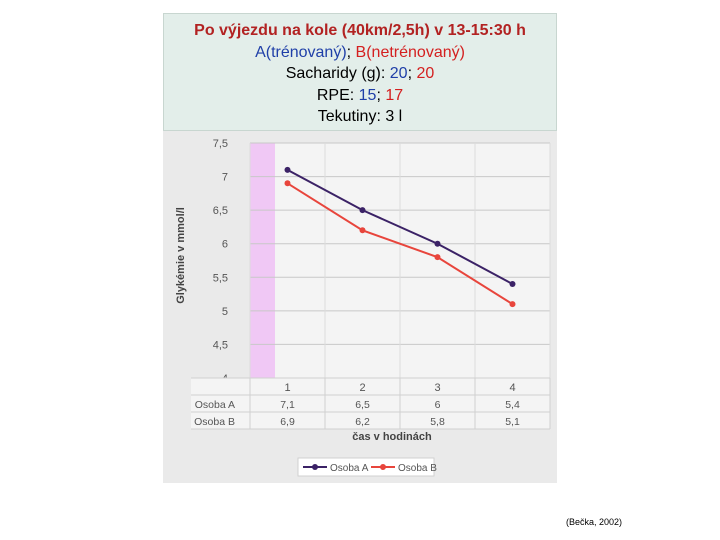  I want to click on data-label: 5,1, so click(512, 422).